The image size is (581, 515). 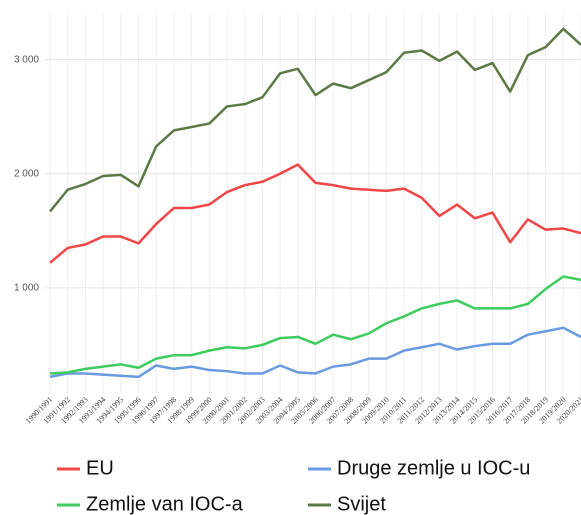 What do you see at coordinates (361, 504) in the screenshot?
I see `legend-label: Svijet` at bounding box center [361, 504].